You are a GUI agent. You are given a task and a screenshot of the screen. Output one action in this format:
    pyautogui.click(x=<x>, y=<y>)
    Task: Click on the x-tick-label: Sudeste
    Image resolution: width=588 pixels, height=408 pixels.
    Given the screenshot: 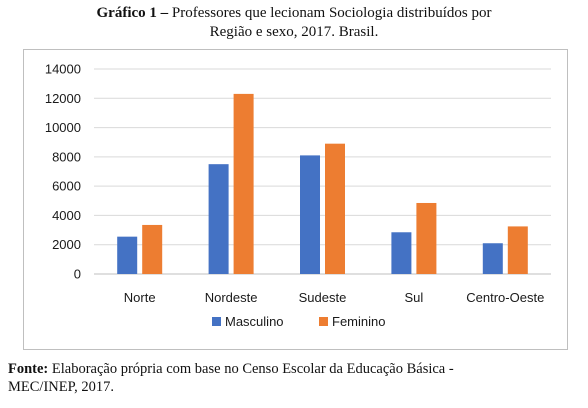 What is the action you would take?
    pyautogui.click(x=323, y=297)
    